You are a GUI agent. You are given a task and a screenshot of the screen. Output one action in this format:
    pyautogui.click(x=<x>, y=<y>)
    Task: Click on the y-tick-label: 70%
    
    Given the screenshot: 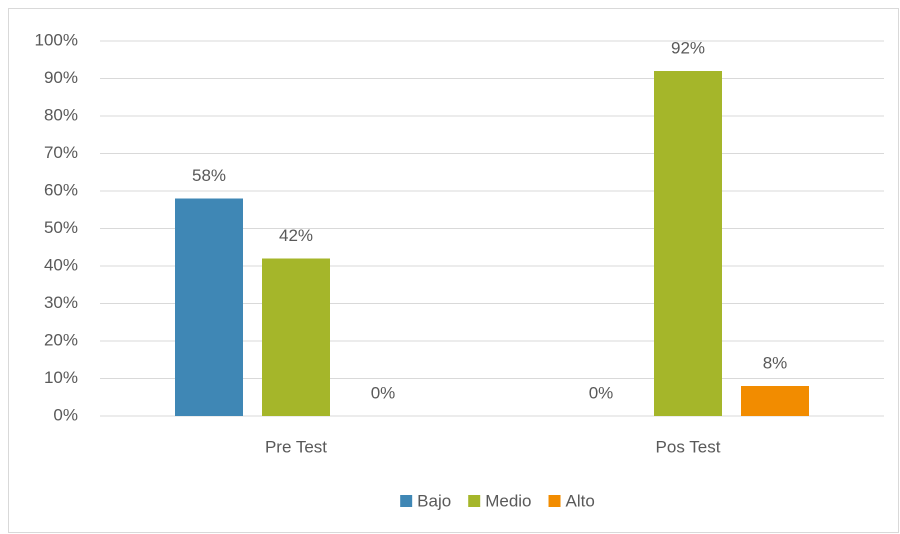 What is the action you would take?
    pyautogui.click(x=61, y=152)
    